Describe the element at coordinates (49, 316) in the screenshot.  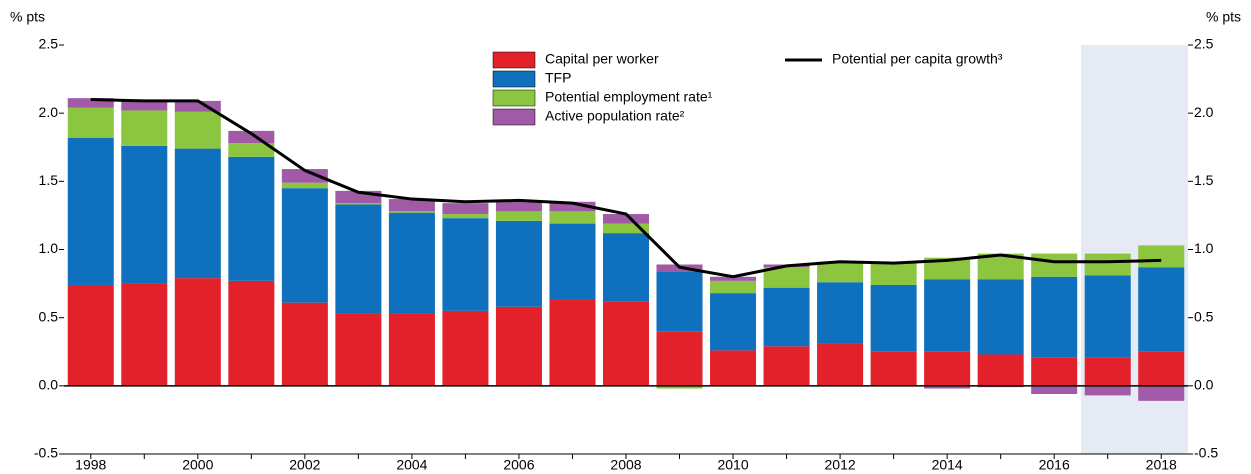
I see `y-tick-label: 0.5` at that location.